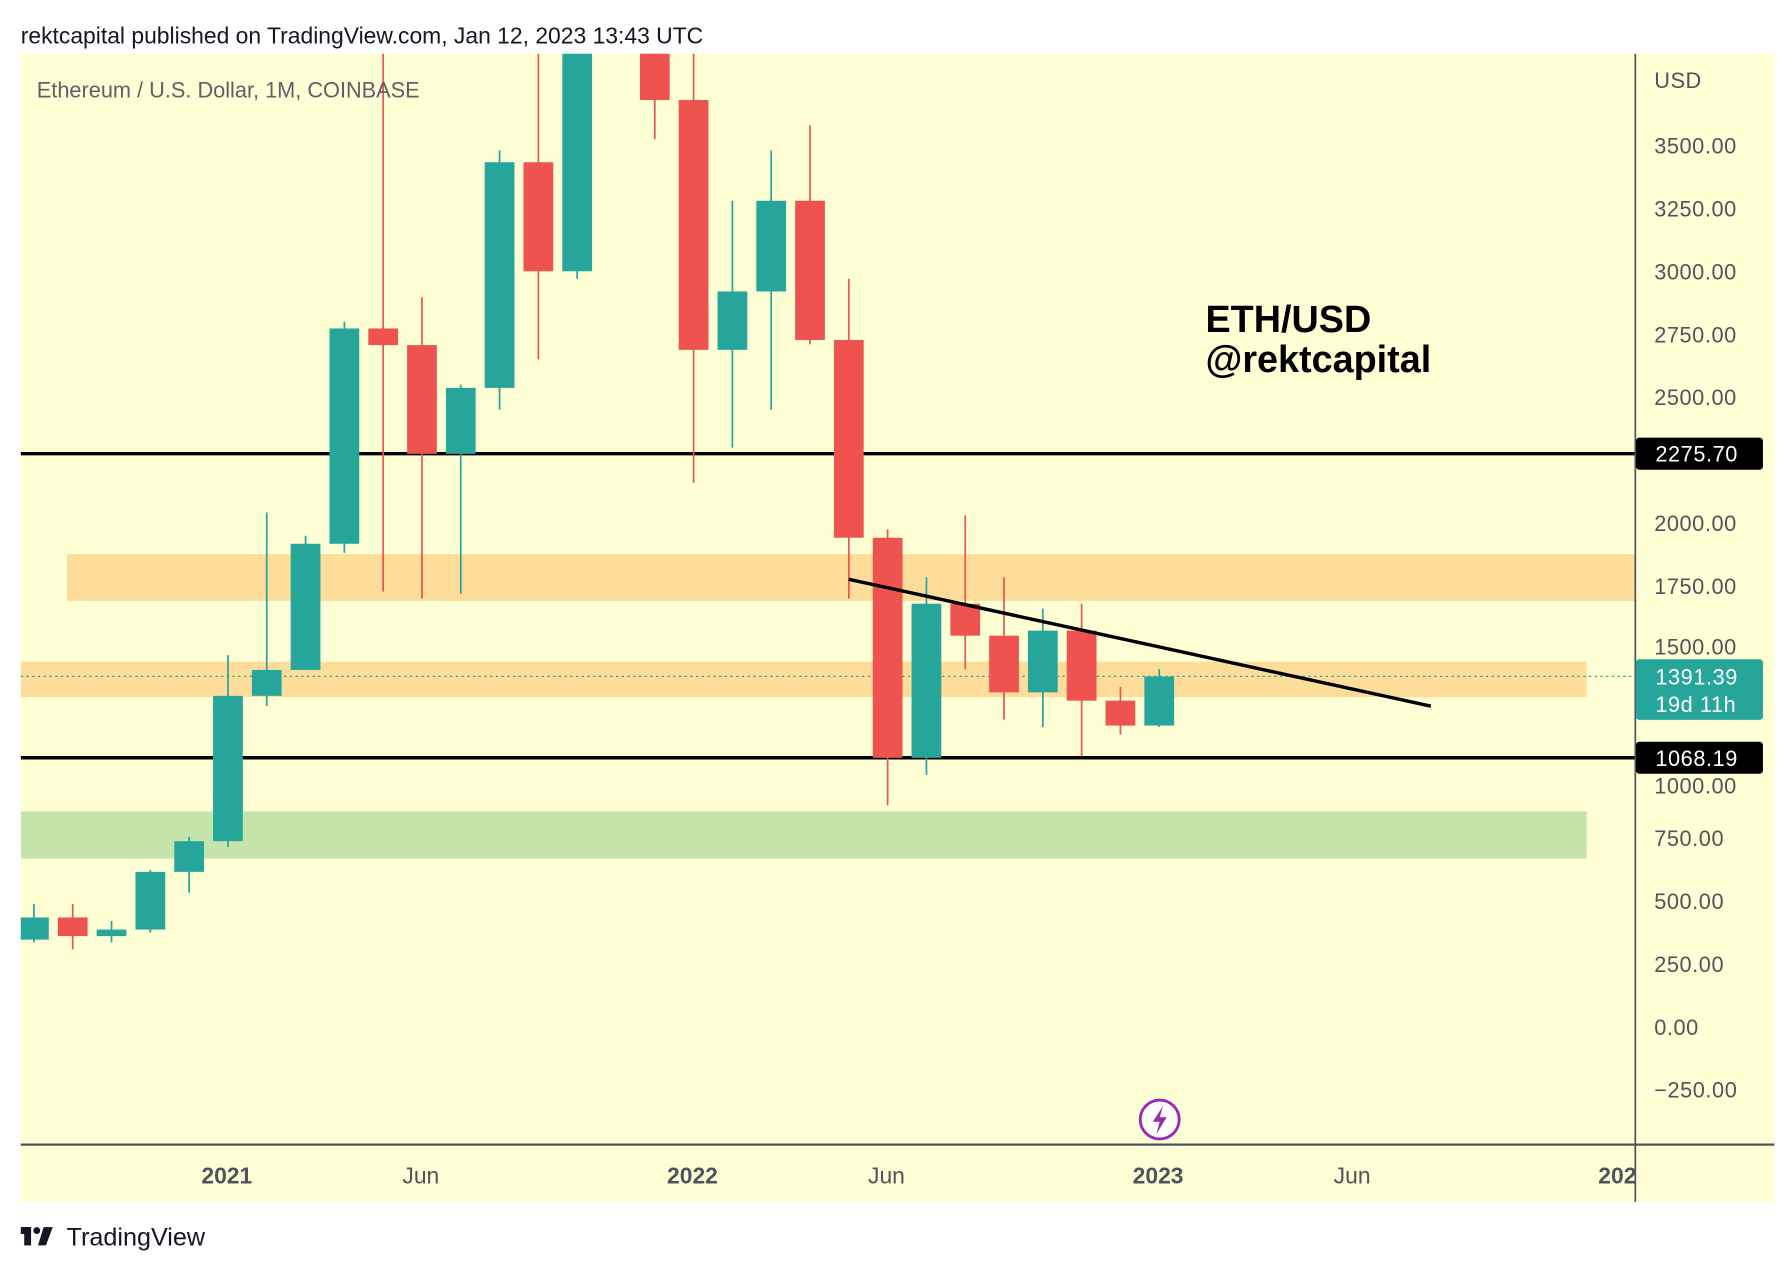 The width and height of the screenshot is (1786, 1266). Describe the element at coordinates (1676, 1027) in the screenshot. I see `price-tick-label: 0.00` at that location.